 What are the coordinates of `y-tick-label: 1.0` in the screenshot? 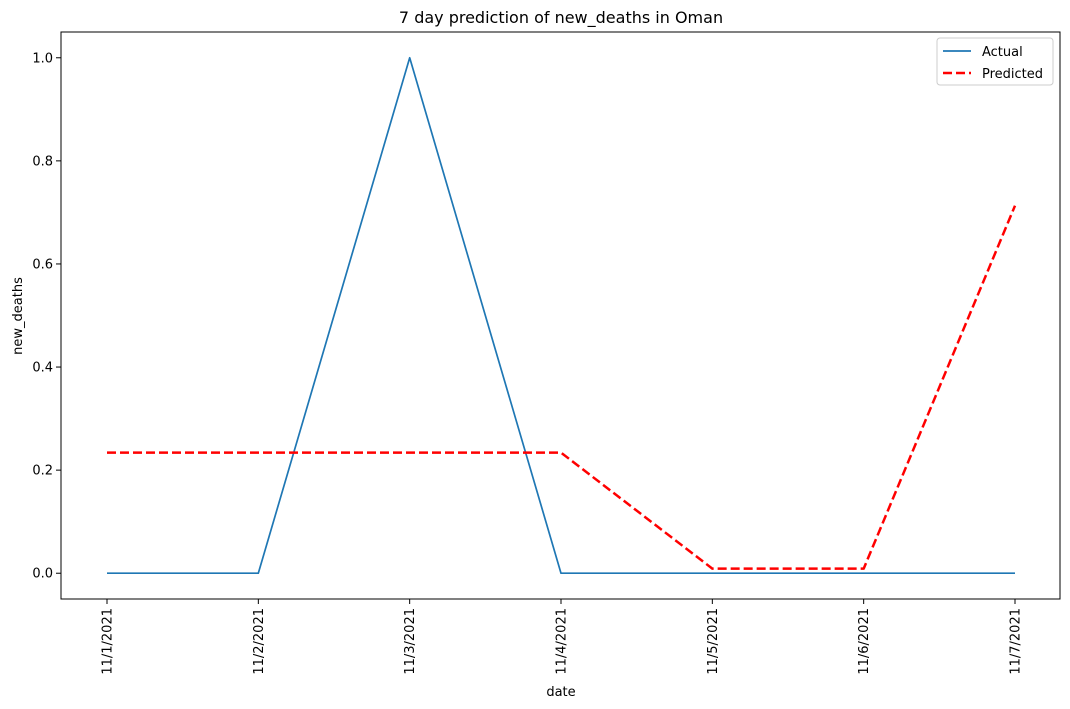 It's located at (42, 58).